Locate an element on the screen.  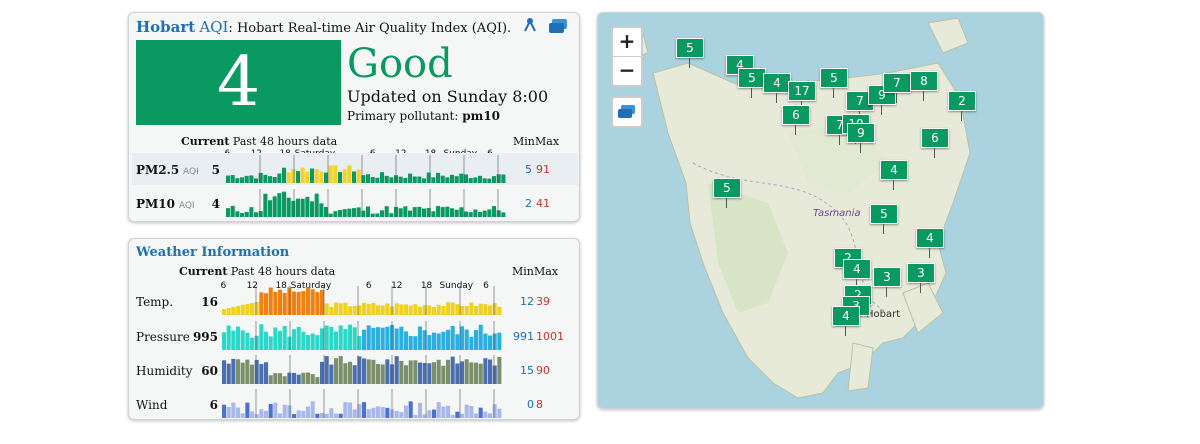
aqi-marker: 17 is located at coordinates (802, 96).